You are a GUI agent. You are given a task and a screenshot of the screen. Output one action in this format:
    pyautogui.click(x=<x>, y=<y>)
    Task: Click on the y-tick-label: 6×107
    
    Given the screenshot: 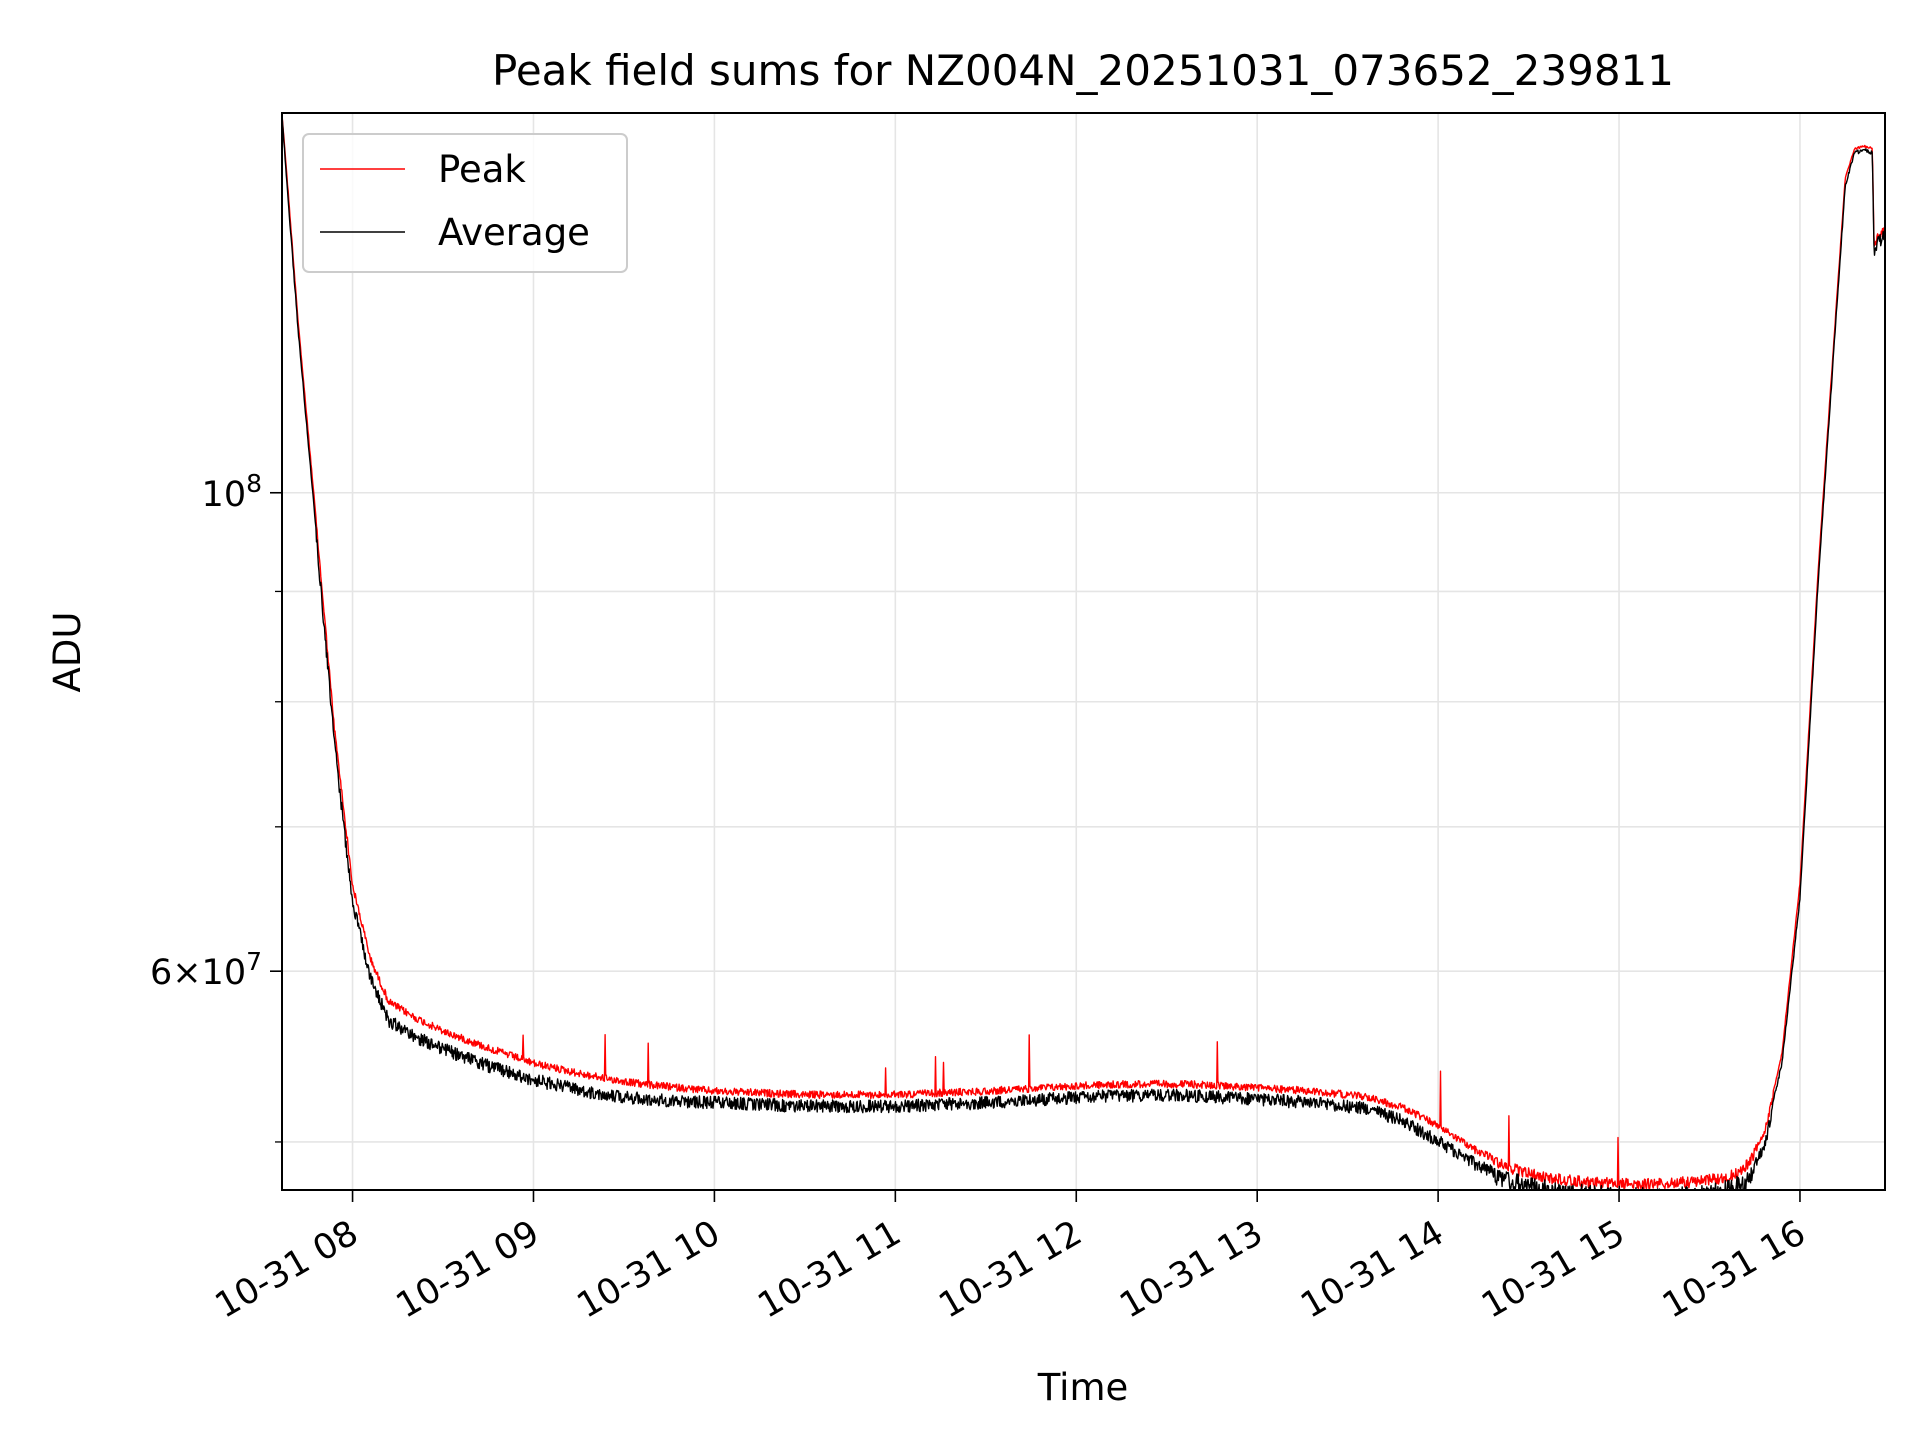 What is the action you would take?
    pyautogui.click(x=206, y=970)
    